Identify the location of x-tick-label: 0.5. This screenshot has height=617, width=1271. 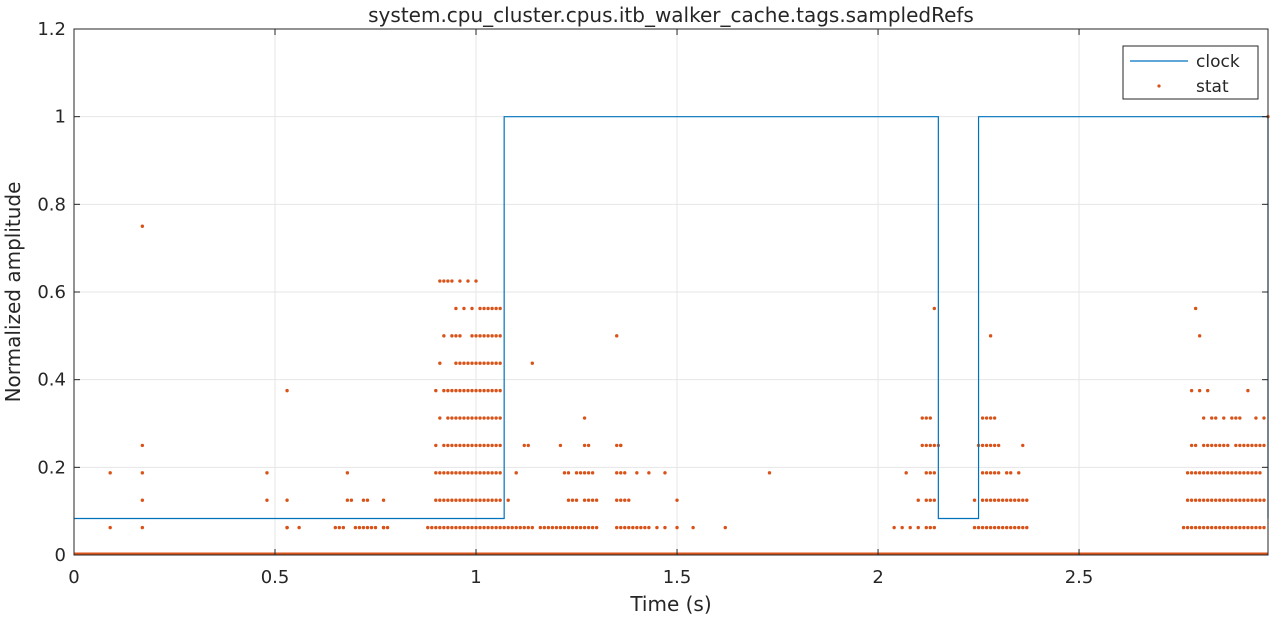
(275, 577).